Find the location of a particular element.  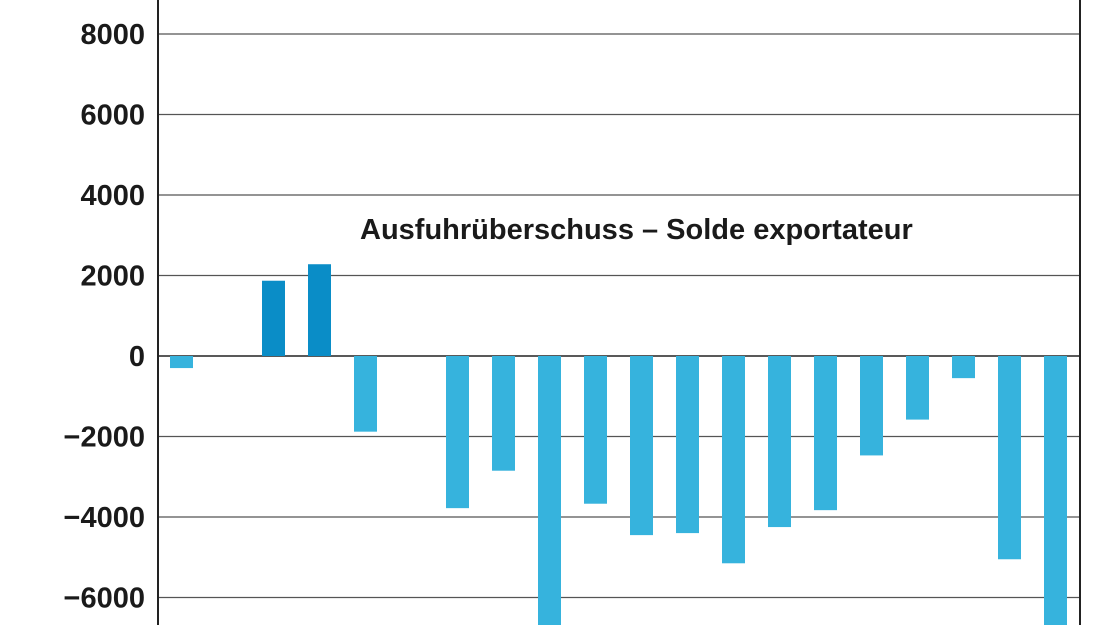

y-tick-label: −2000 is located at coordinates (104, 438).